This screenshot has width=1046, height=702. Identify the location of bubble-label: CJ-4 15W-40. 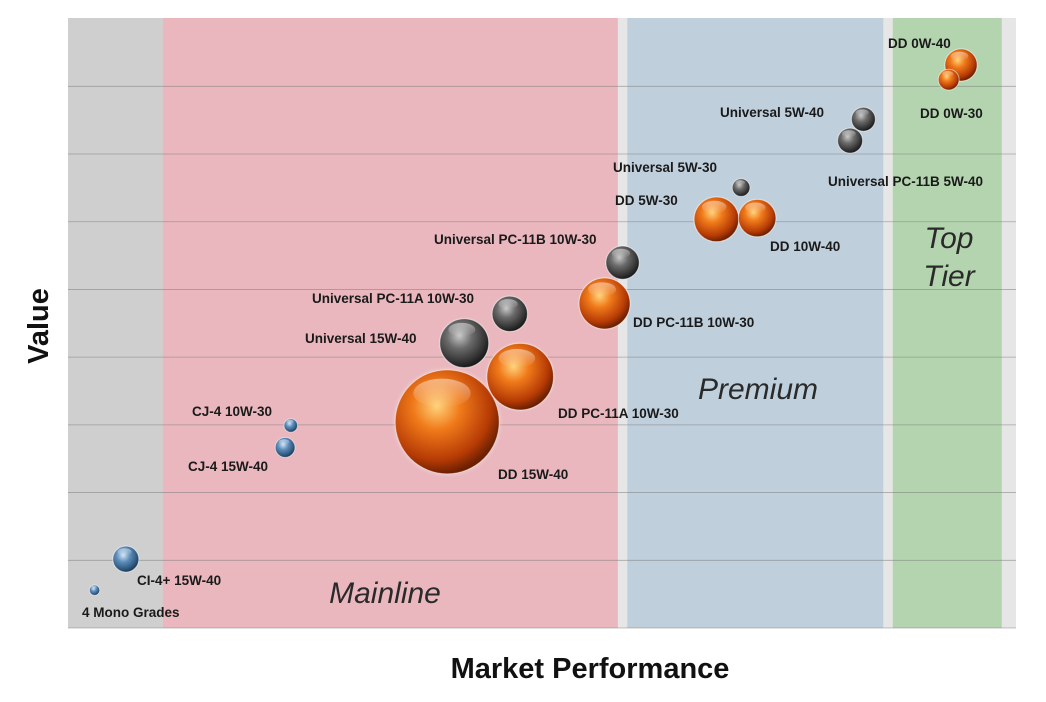
(228, 466).